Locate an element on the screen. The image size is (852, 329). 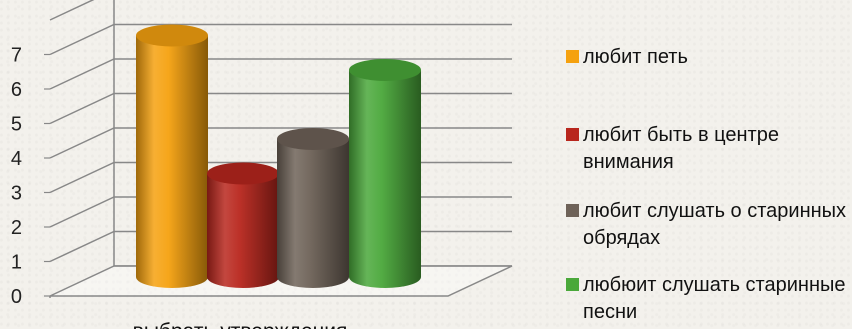
y-tick-label: 3 is located at coordinates (16, 194).